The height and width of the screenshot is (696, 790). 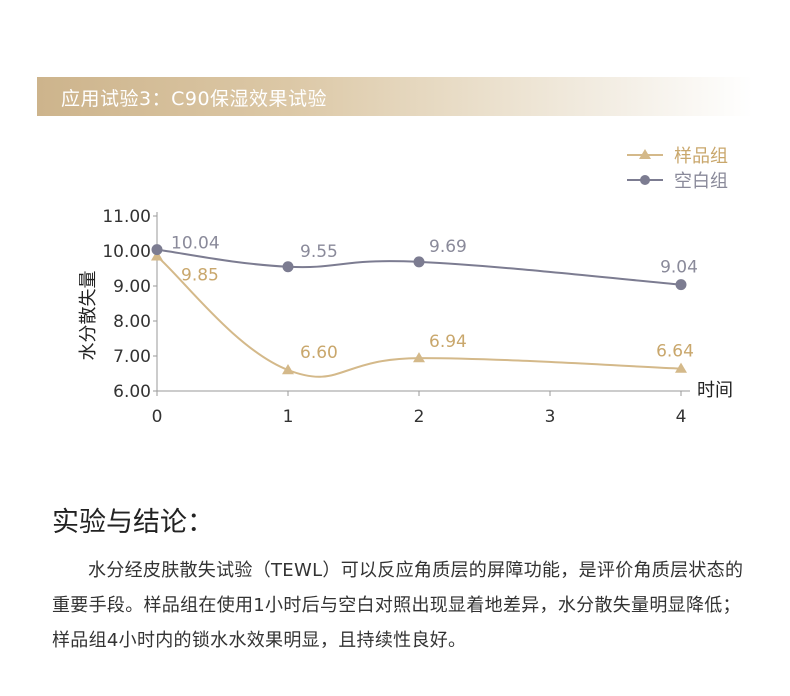 I want to click on x-tick-label: 2, so click(x=419, y=417).